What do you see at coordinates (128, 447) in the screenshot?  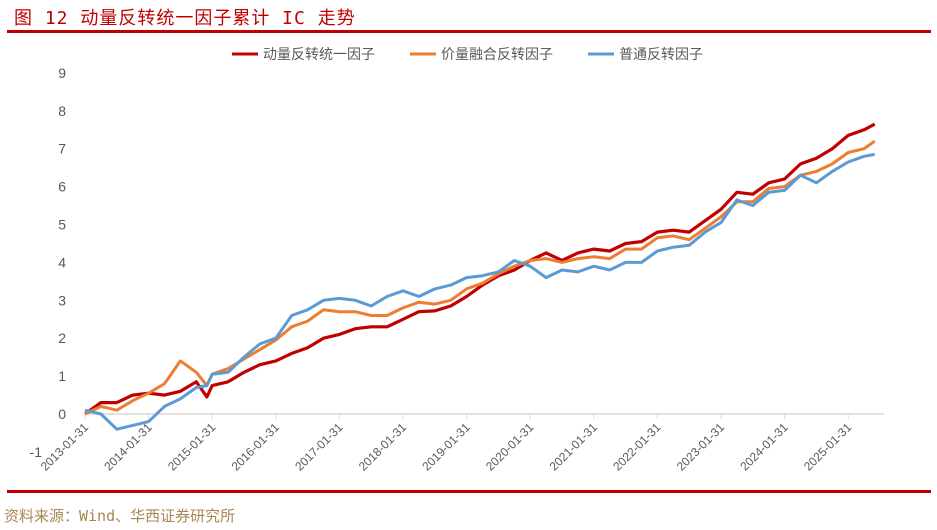 I see `x-tick-label: 2014-01-31` at bounding box center [128, 447].